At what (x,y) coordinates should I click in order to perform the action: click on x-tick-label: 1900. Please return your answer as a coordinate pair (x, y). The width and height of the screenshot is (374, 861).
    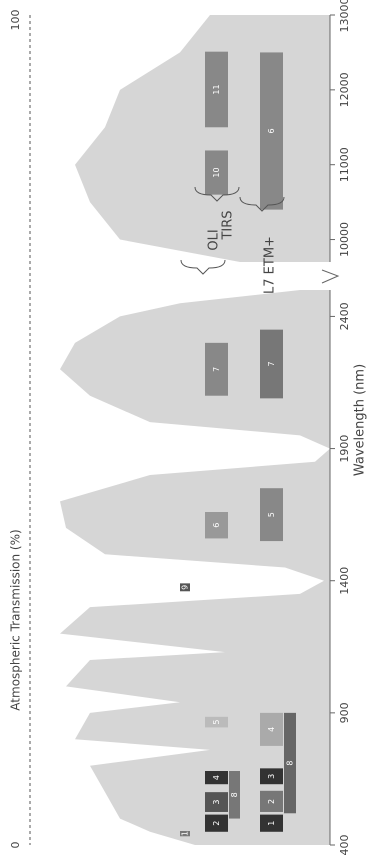
    Looking at the image, I should click on (344, 449).